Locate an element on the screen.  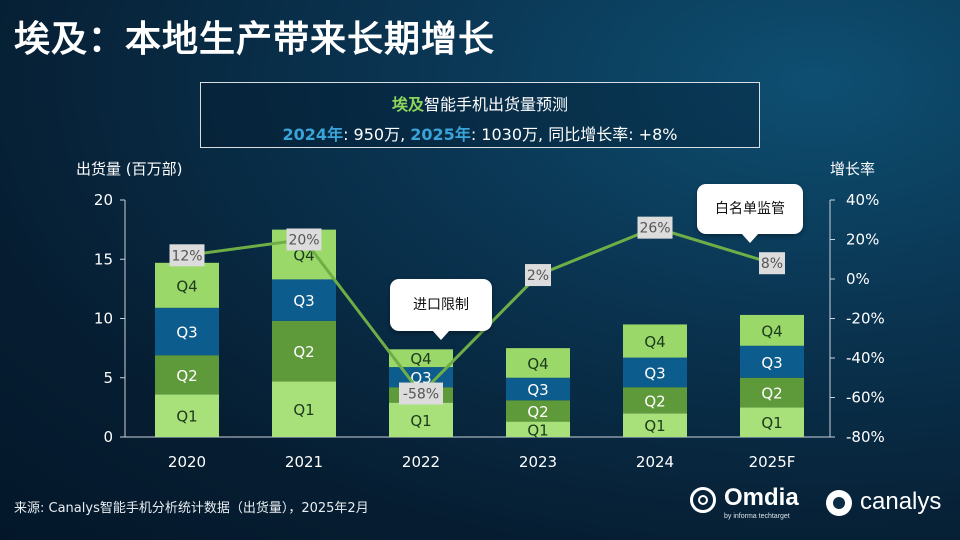
x-tick-label: 2023 is located at coordinates (538, 462).